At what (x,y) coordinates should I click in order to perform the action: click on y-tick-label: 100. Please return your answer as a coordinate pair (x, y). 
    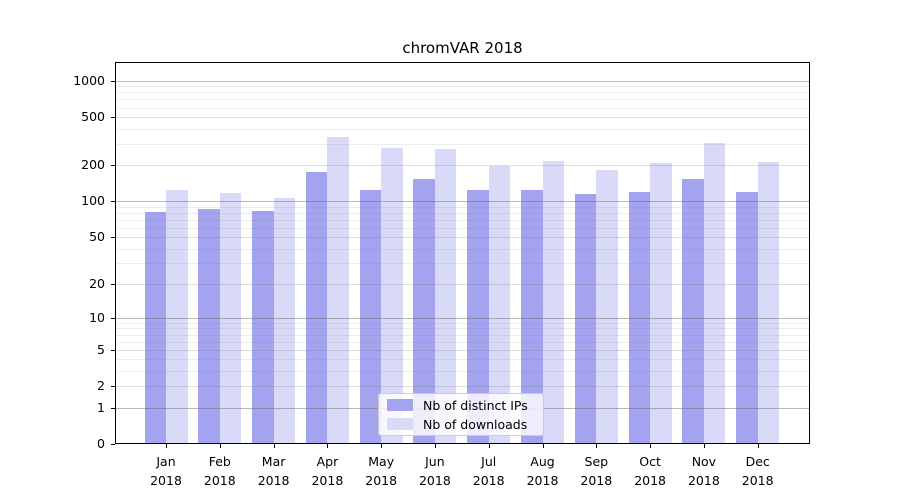
    Looking at the image, I should click on (93, 201).